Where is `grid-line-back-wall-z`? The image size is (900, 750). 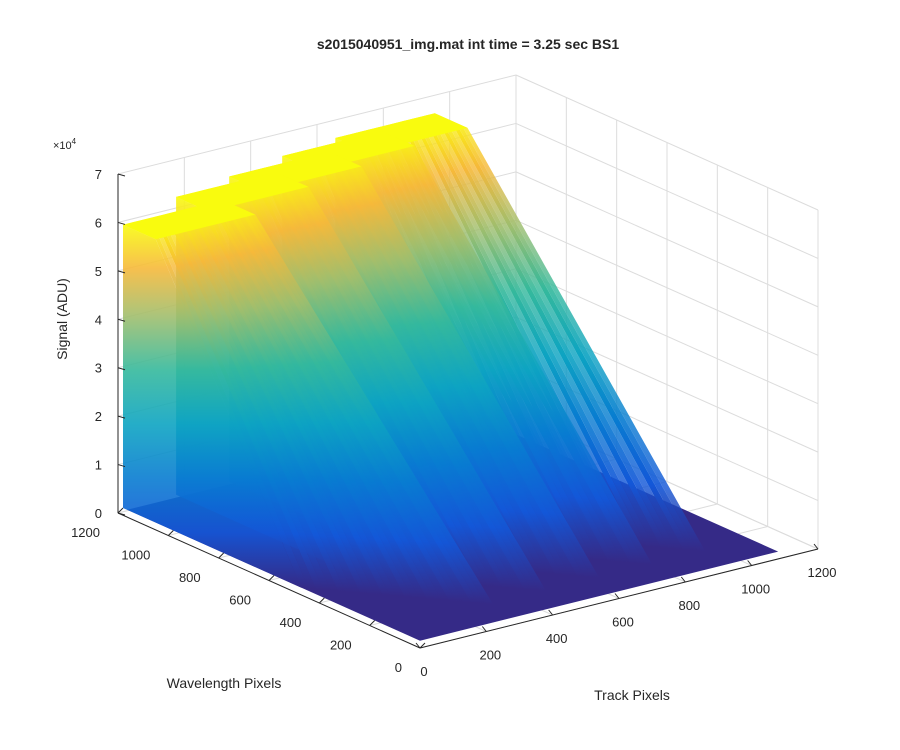
grid-line-back-wall-z is located at coordinates (317, 124).